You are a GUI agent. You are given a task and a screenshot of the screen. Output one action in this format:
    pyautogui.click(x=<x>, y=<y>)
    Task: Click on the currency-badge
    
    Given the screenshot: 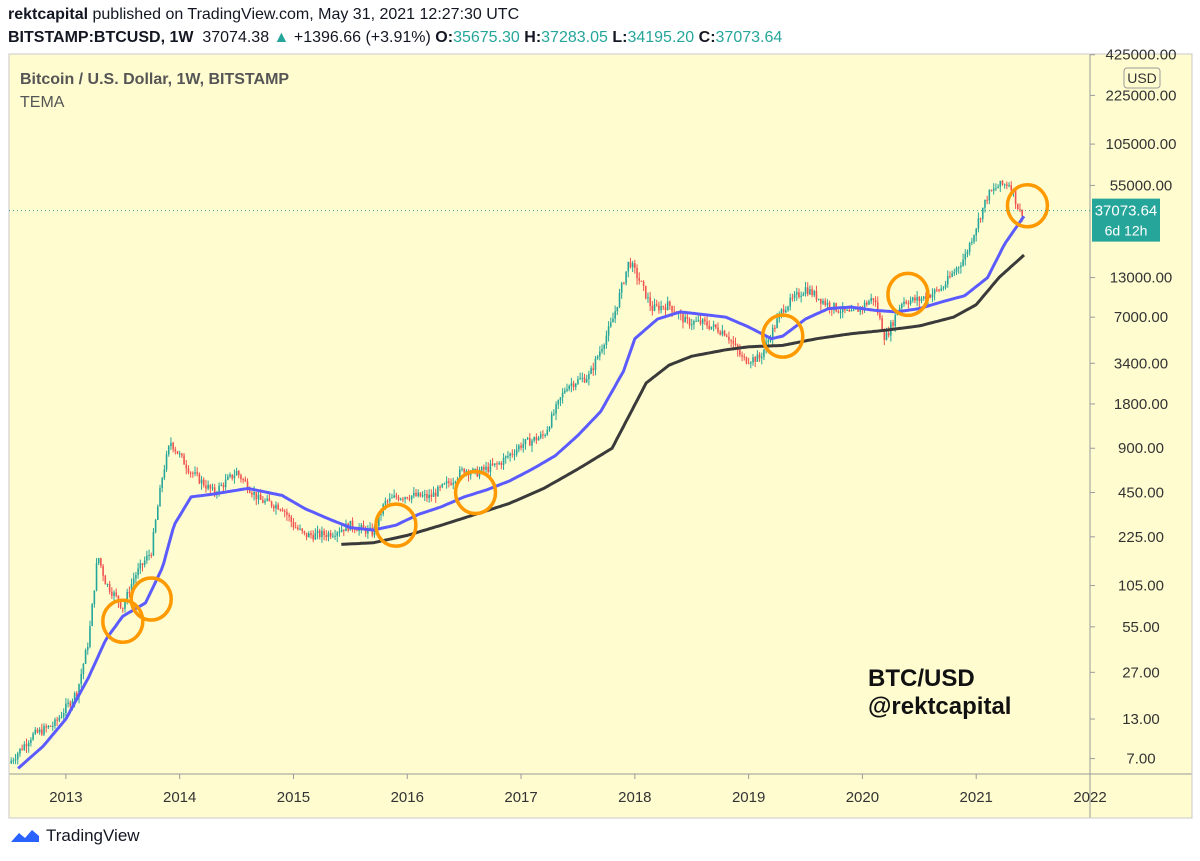 What is the action you would take?
    pyautogui.click(x=1142, y=78)
    